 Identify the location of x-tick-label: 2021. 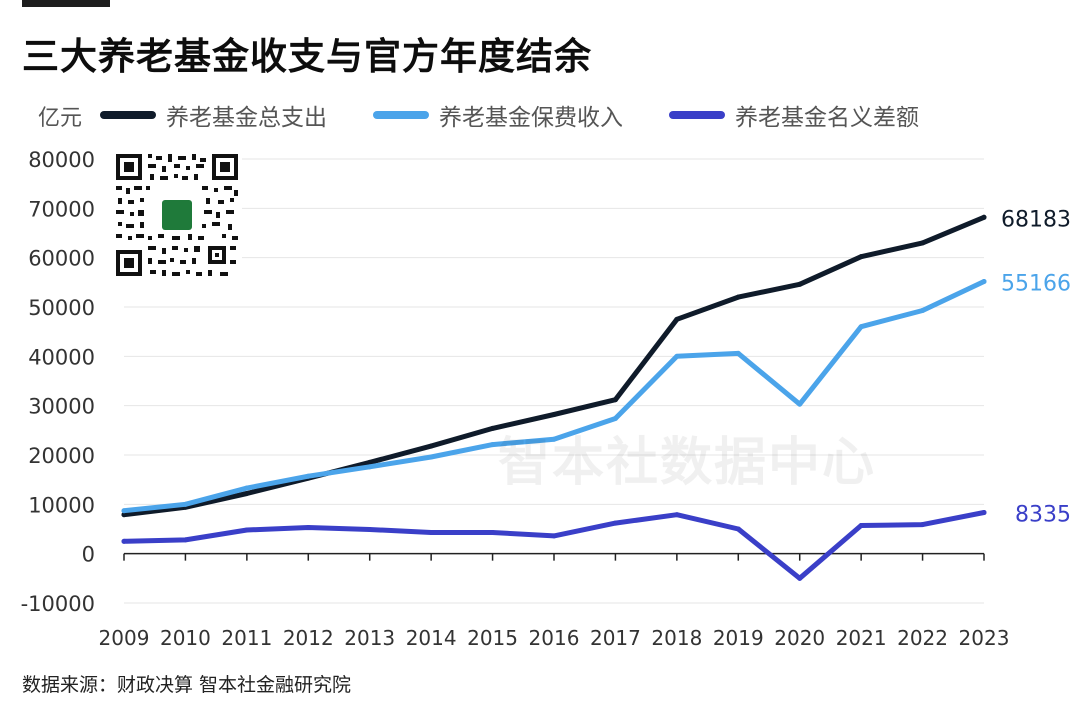
(861, 638).